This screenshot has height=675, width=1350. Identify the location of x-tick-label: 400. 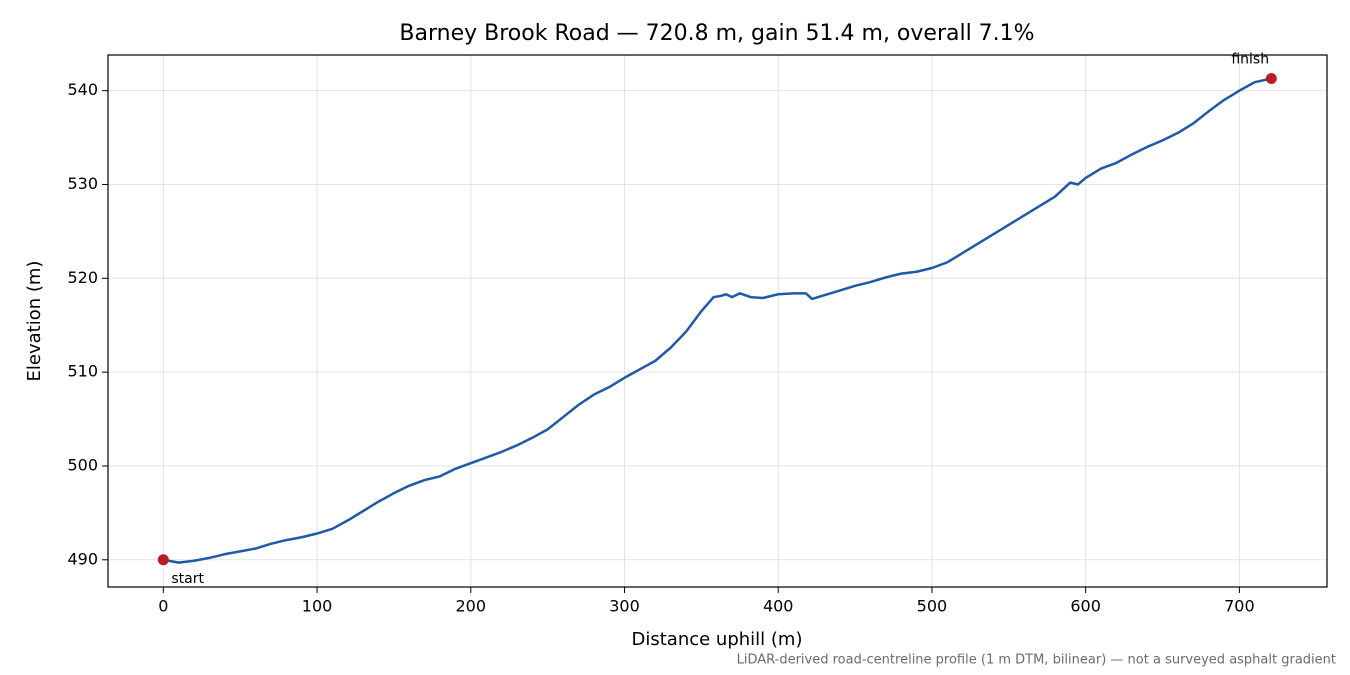
(778, 606).